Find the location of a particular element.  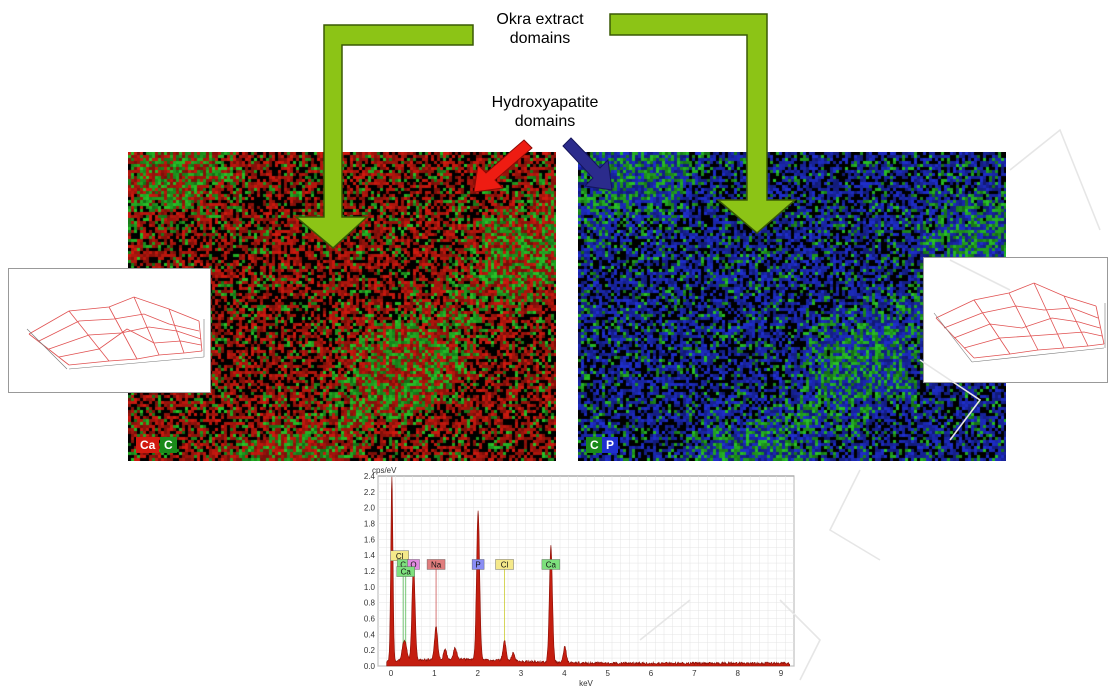

x-tick-label: 0 is located at coordinates (391, 673).